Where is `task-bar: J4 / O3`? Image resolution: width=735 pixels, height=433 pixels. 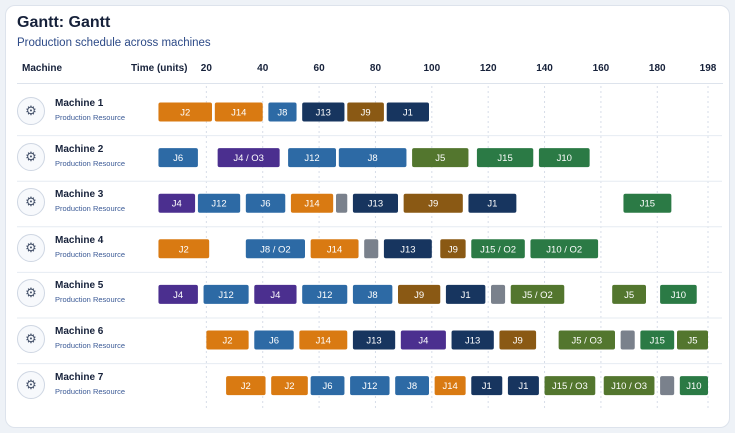 task-bar: J4 / O3 is located at coordinates (248, 158).